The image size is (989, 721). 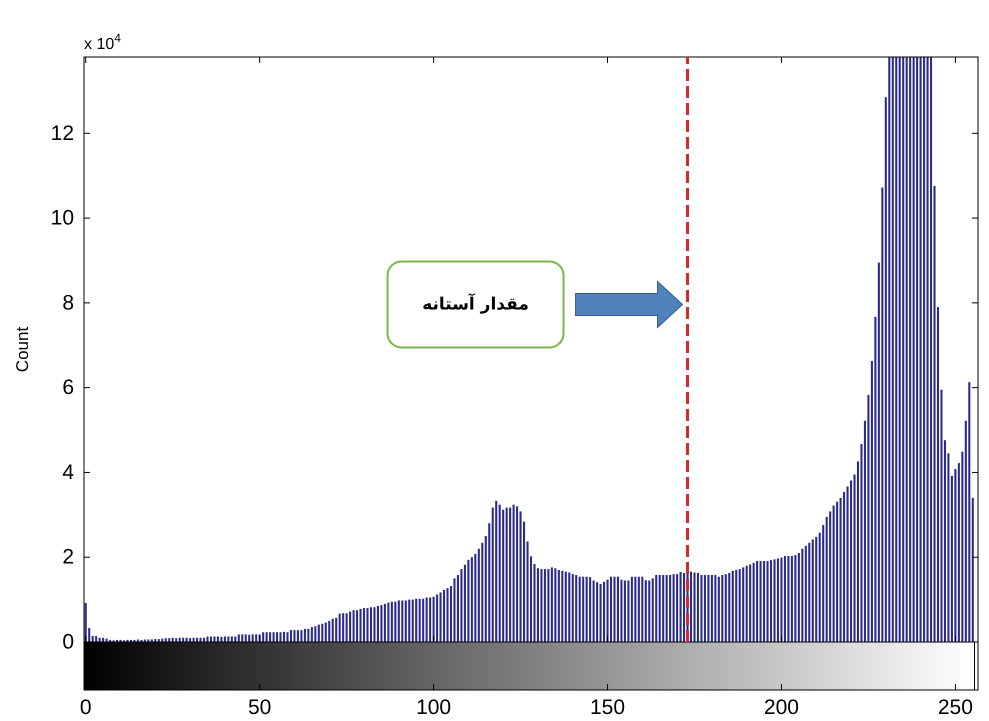 What do you see at coordinates (68, 302) in the screenshot?
I see `y-tick-label: 8` at bounding box center [68, 302].